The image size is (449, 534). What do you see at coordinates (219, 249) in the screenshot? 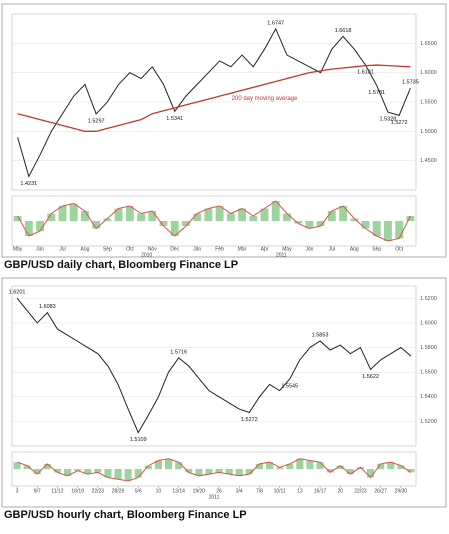
I see `x-tick-label: Feb` at bounding box center [219, 249].